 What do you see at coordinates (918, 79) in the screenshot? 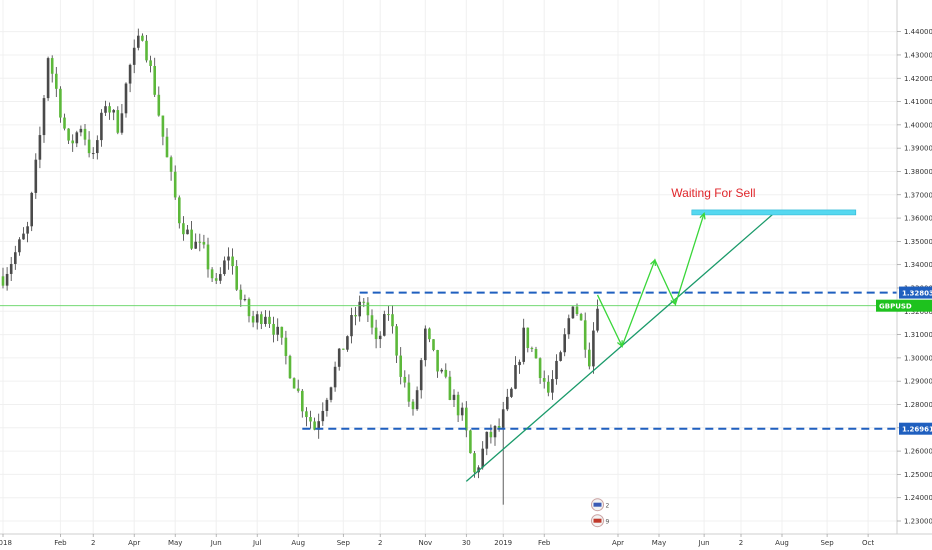
I see `y-tick-label: 1.42000` at bounding box center [918, 79].